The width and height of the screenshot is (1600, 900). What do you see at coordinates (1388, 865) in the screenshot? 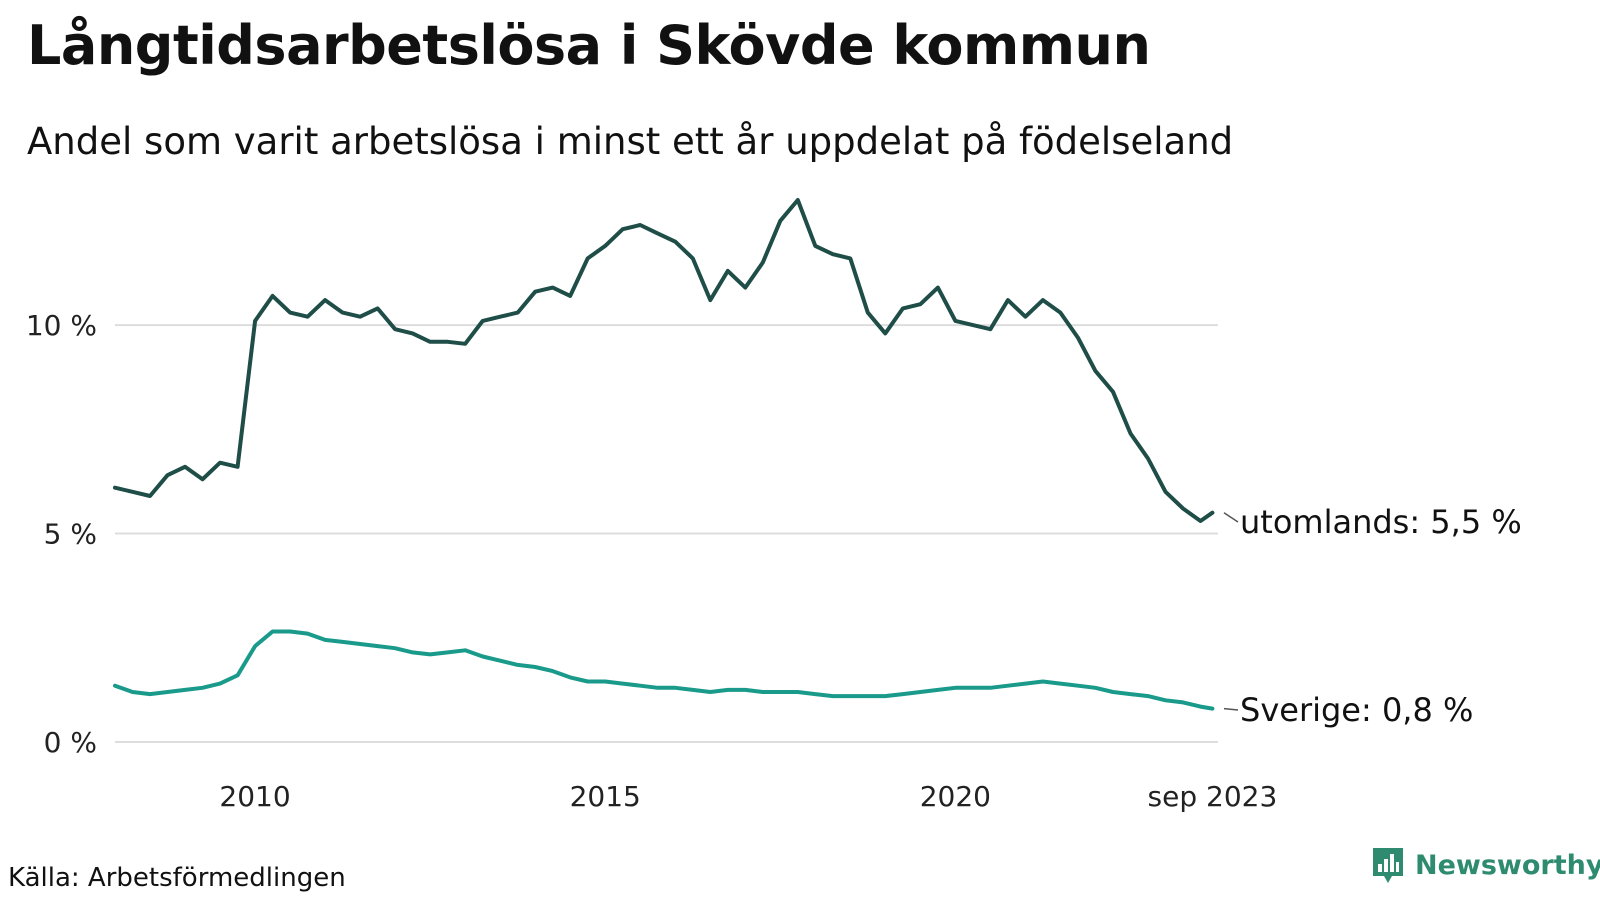
I see `newsworthy-logo-icon` at bounding box center [1388, 865].